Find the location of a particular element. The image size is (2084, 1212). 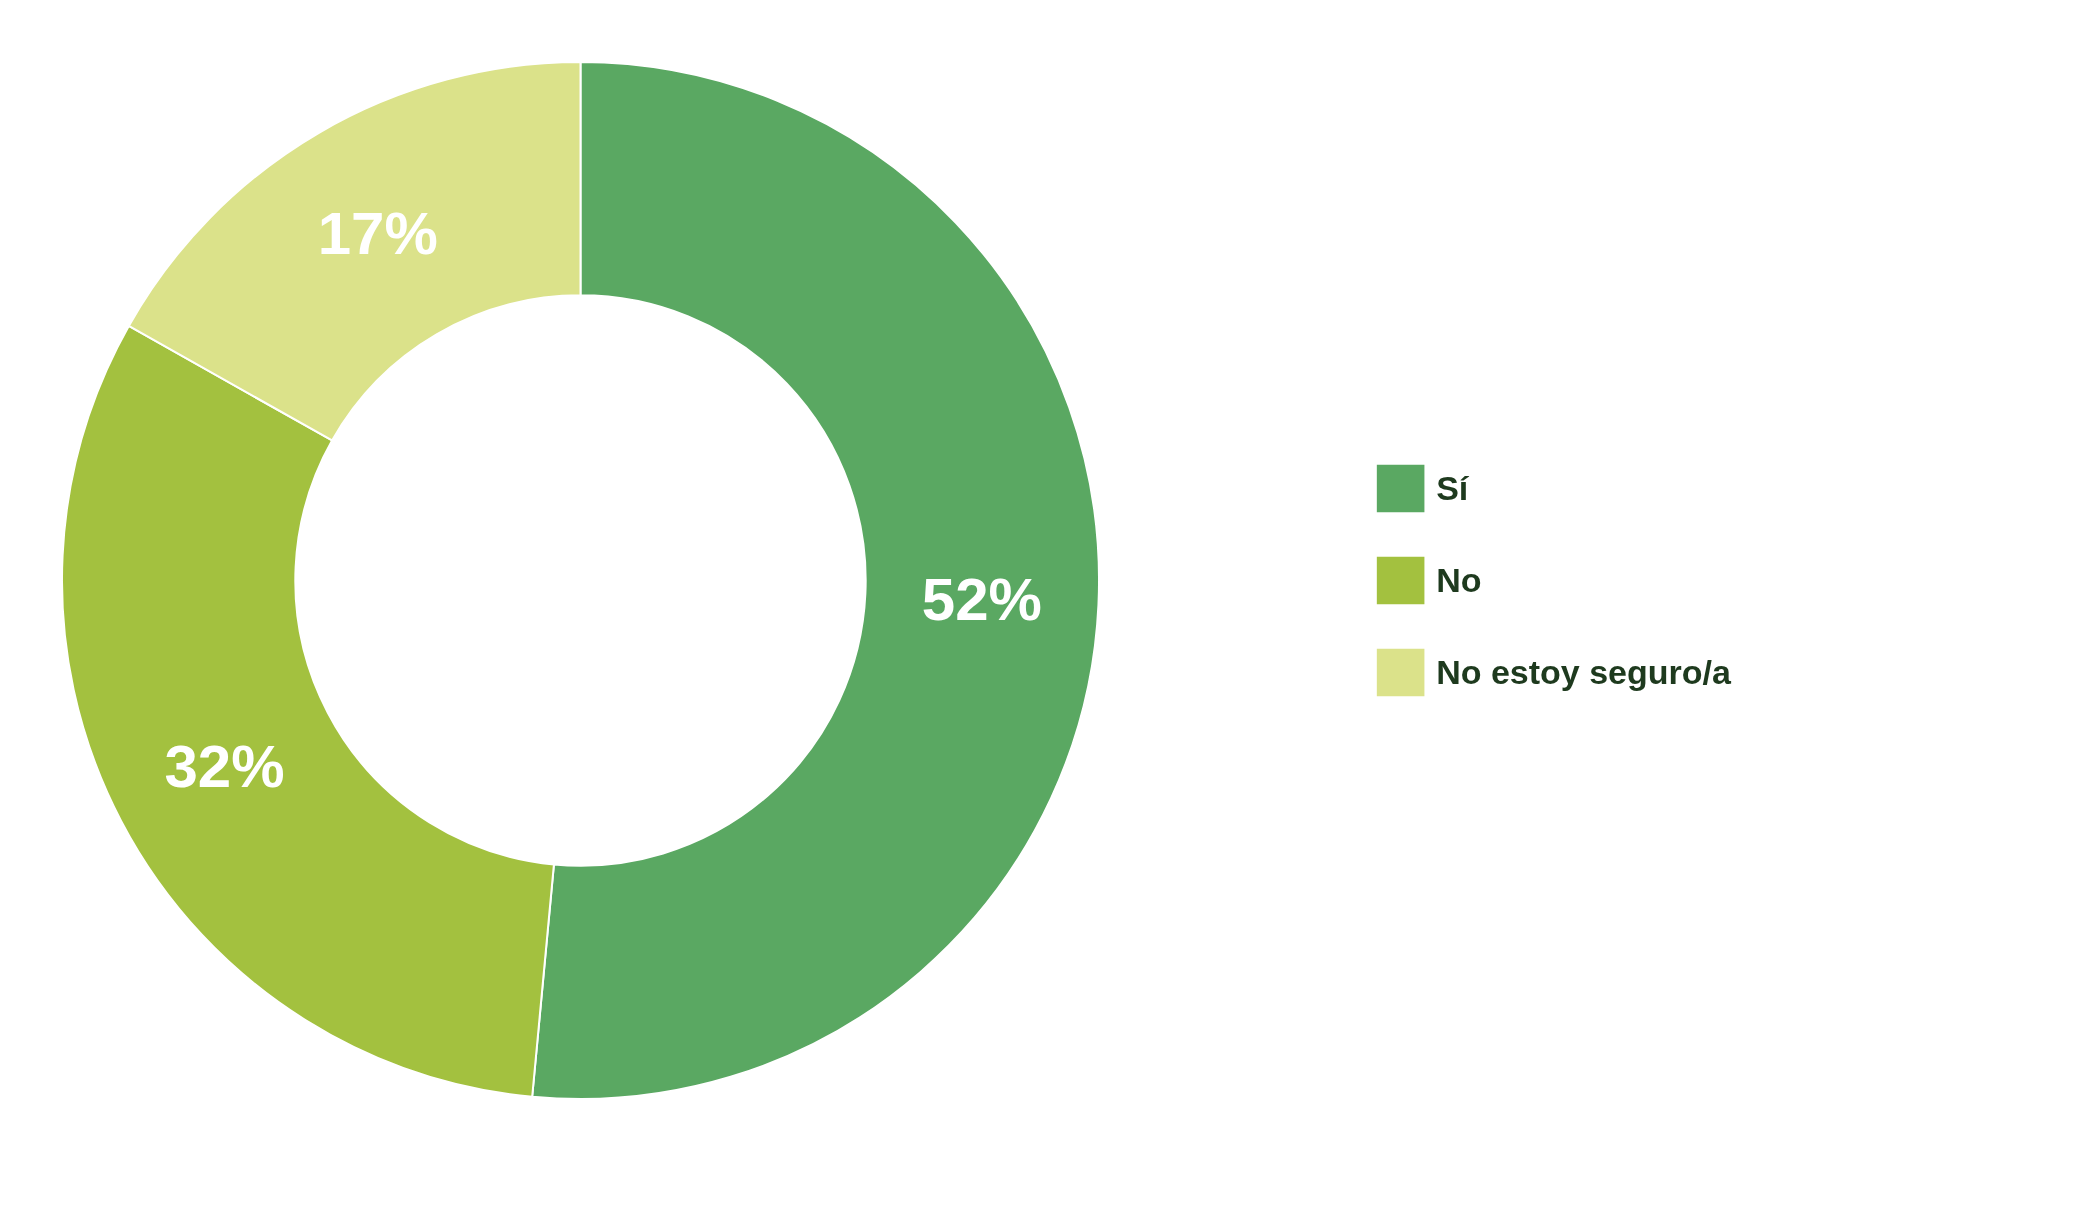

legend-label: No estoy seguro/a is located at coordinates (1583, 672).